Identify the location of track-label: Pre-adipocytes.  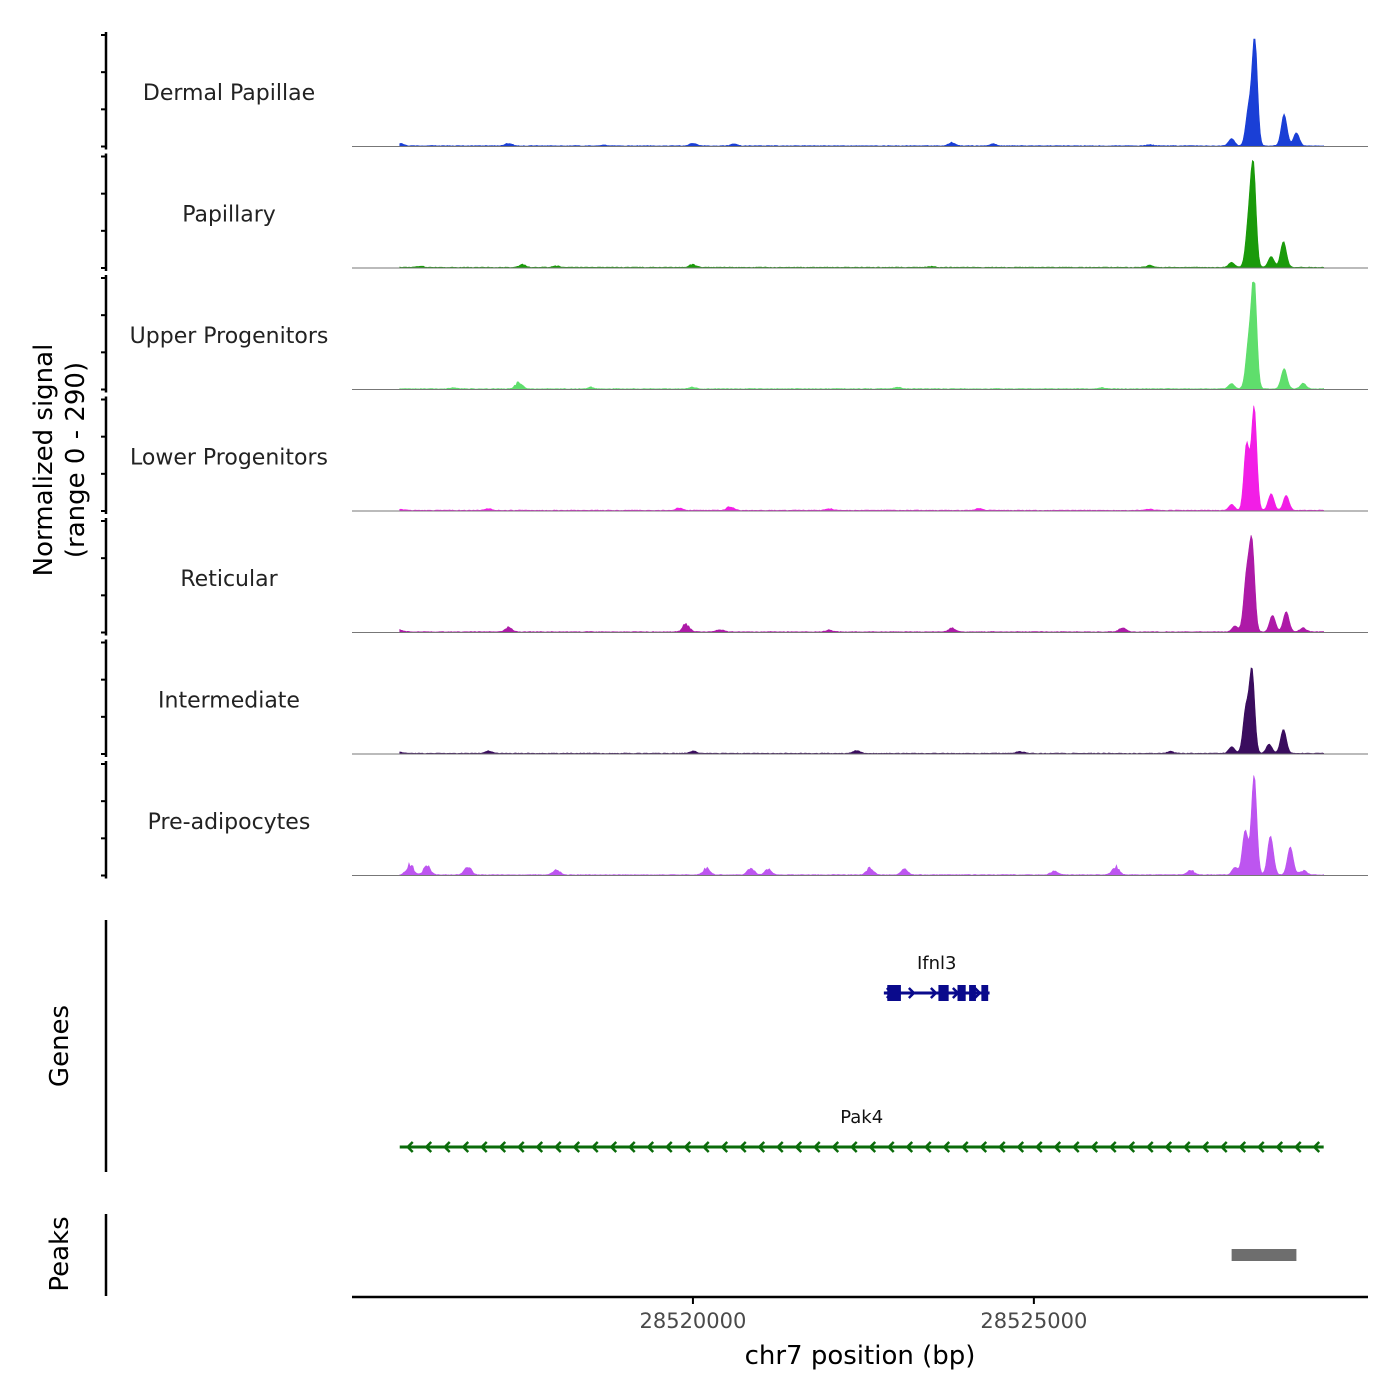
(229, 822).